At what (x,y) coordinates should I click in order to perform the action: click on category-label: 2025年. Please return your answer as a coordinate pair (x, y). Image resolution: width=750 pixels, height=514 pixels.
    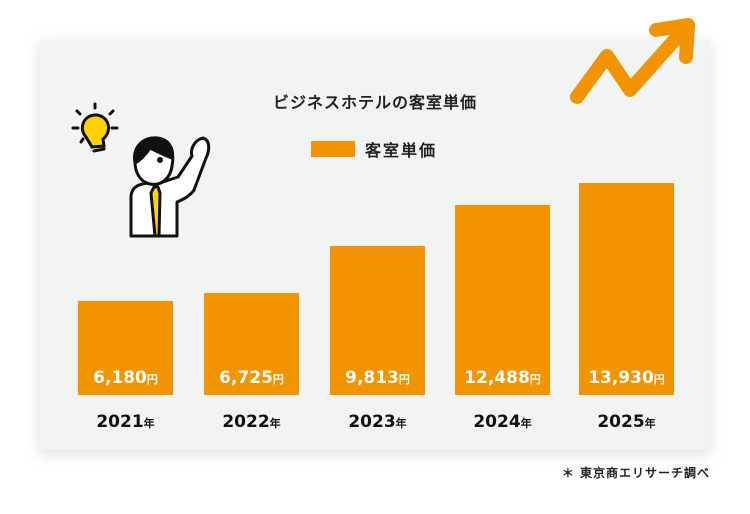
    Looking at the image, I should click on (626, 422).